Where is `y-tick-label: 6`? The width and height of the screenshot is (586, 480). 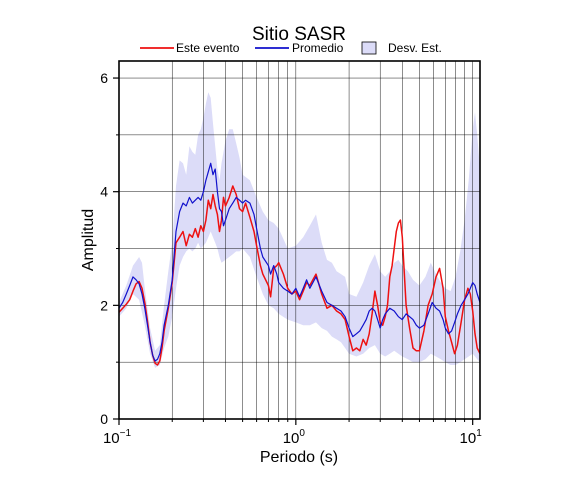 y-tick-label: 6 is located at coordinates (104, 78).